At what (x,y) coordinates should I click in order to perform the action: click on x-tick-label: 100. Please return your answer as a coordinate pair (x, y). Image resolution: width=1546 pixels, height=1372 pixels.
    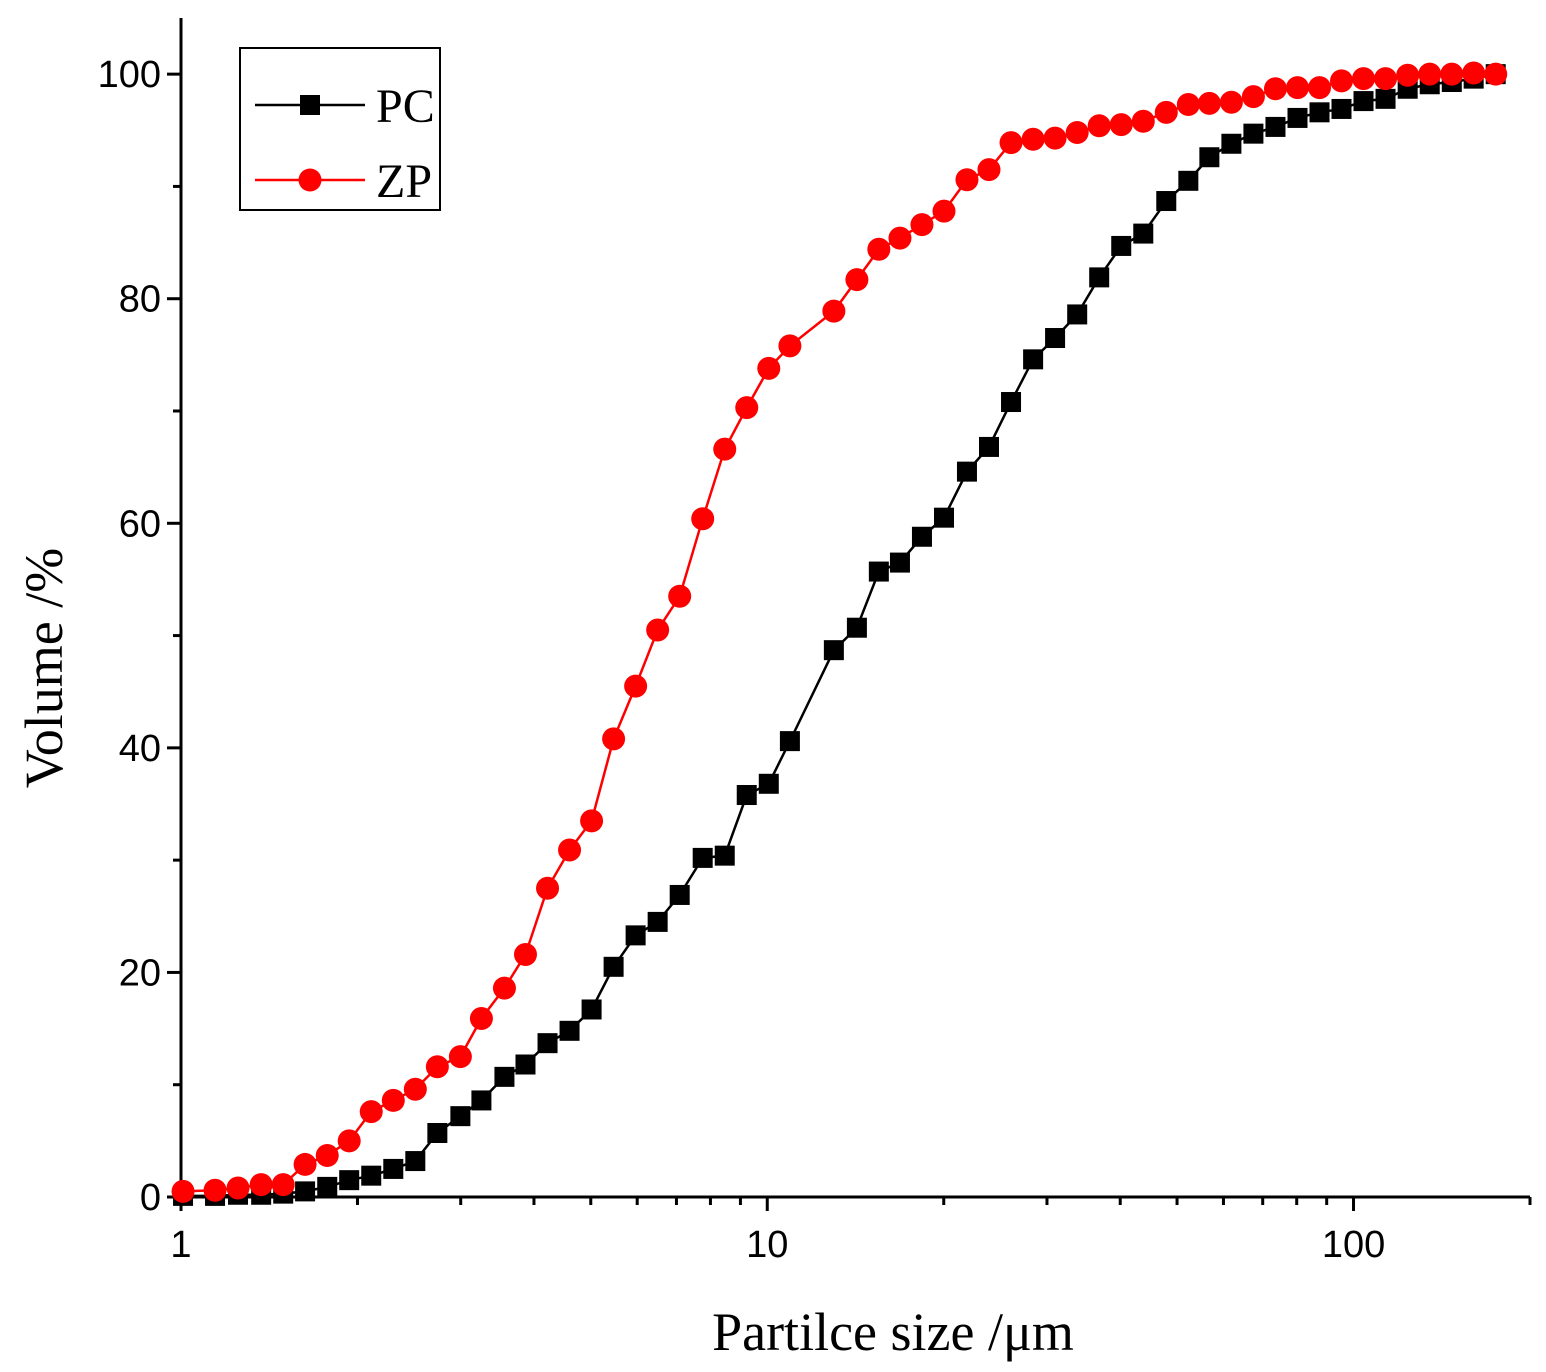
    Looking at the image, I should click on (1353, 1245).